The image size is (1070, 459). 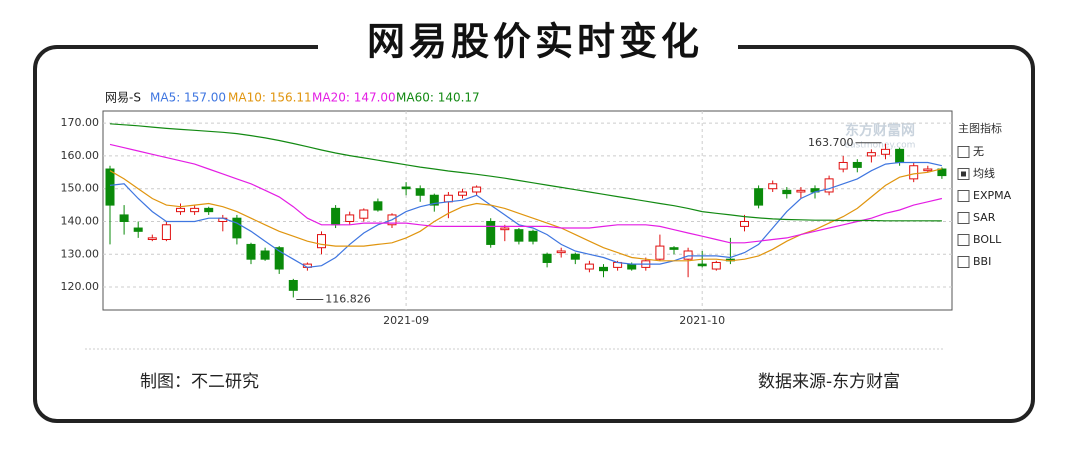 I want to click on annotation: 116.826, so click(x=348, y=298).